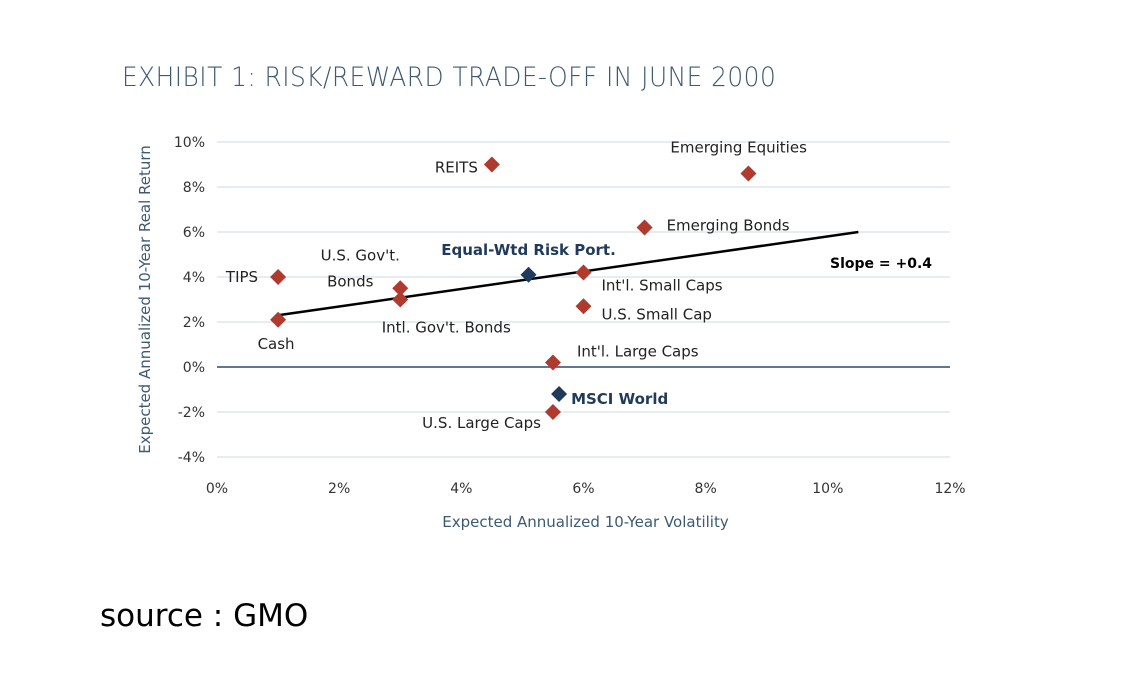 Image resolution: width=1141 pixels, height=681 pixels. Describe the element at coordinates (568, 273) in the screenshot. I see `trendline` at that location.